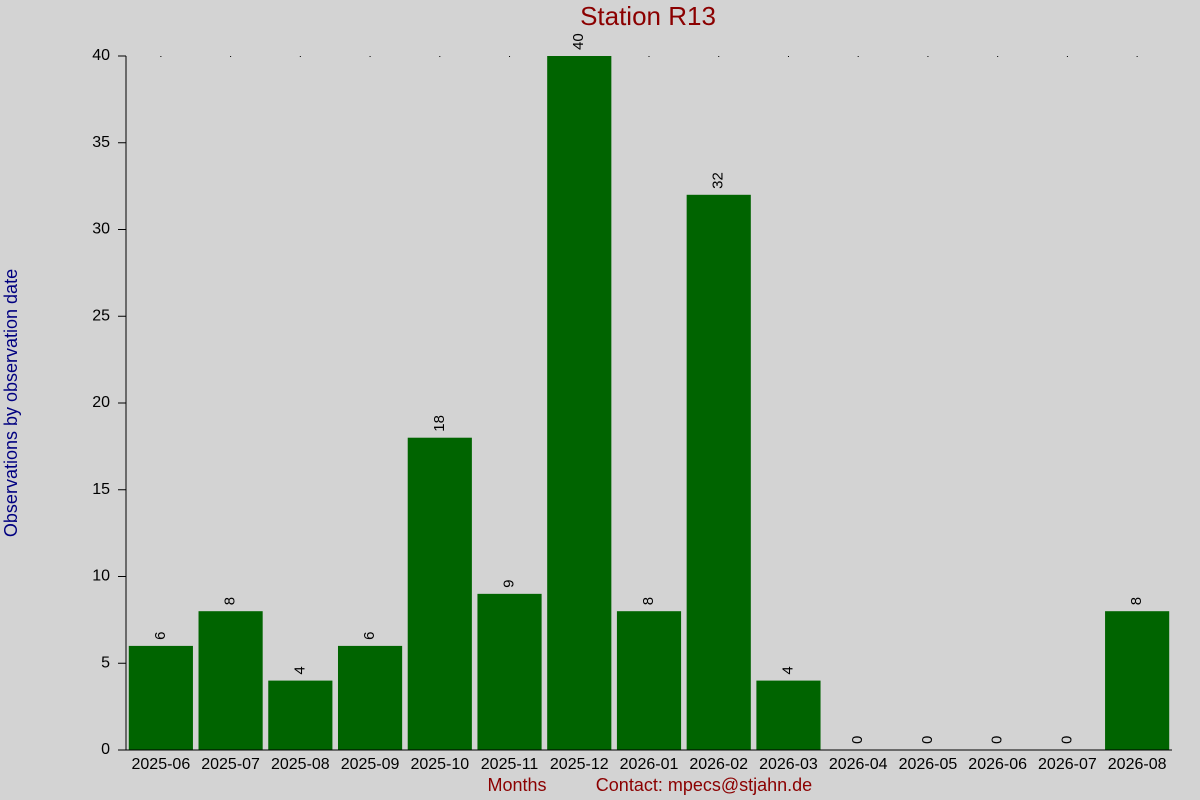 This screenshot has height=800, width=1200. Describe the element at coordinates (370, 764) in the screenshot. I see `x-tick-label: 2025-09` at that location.